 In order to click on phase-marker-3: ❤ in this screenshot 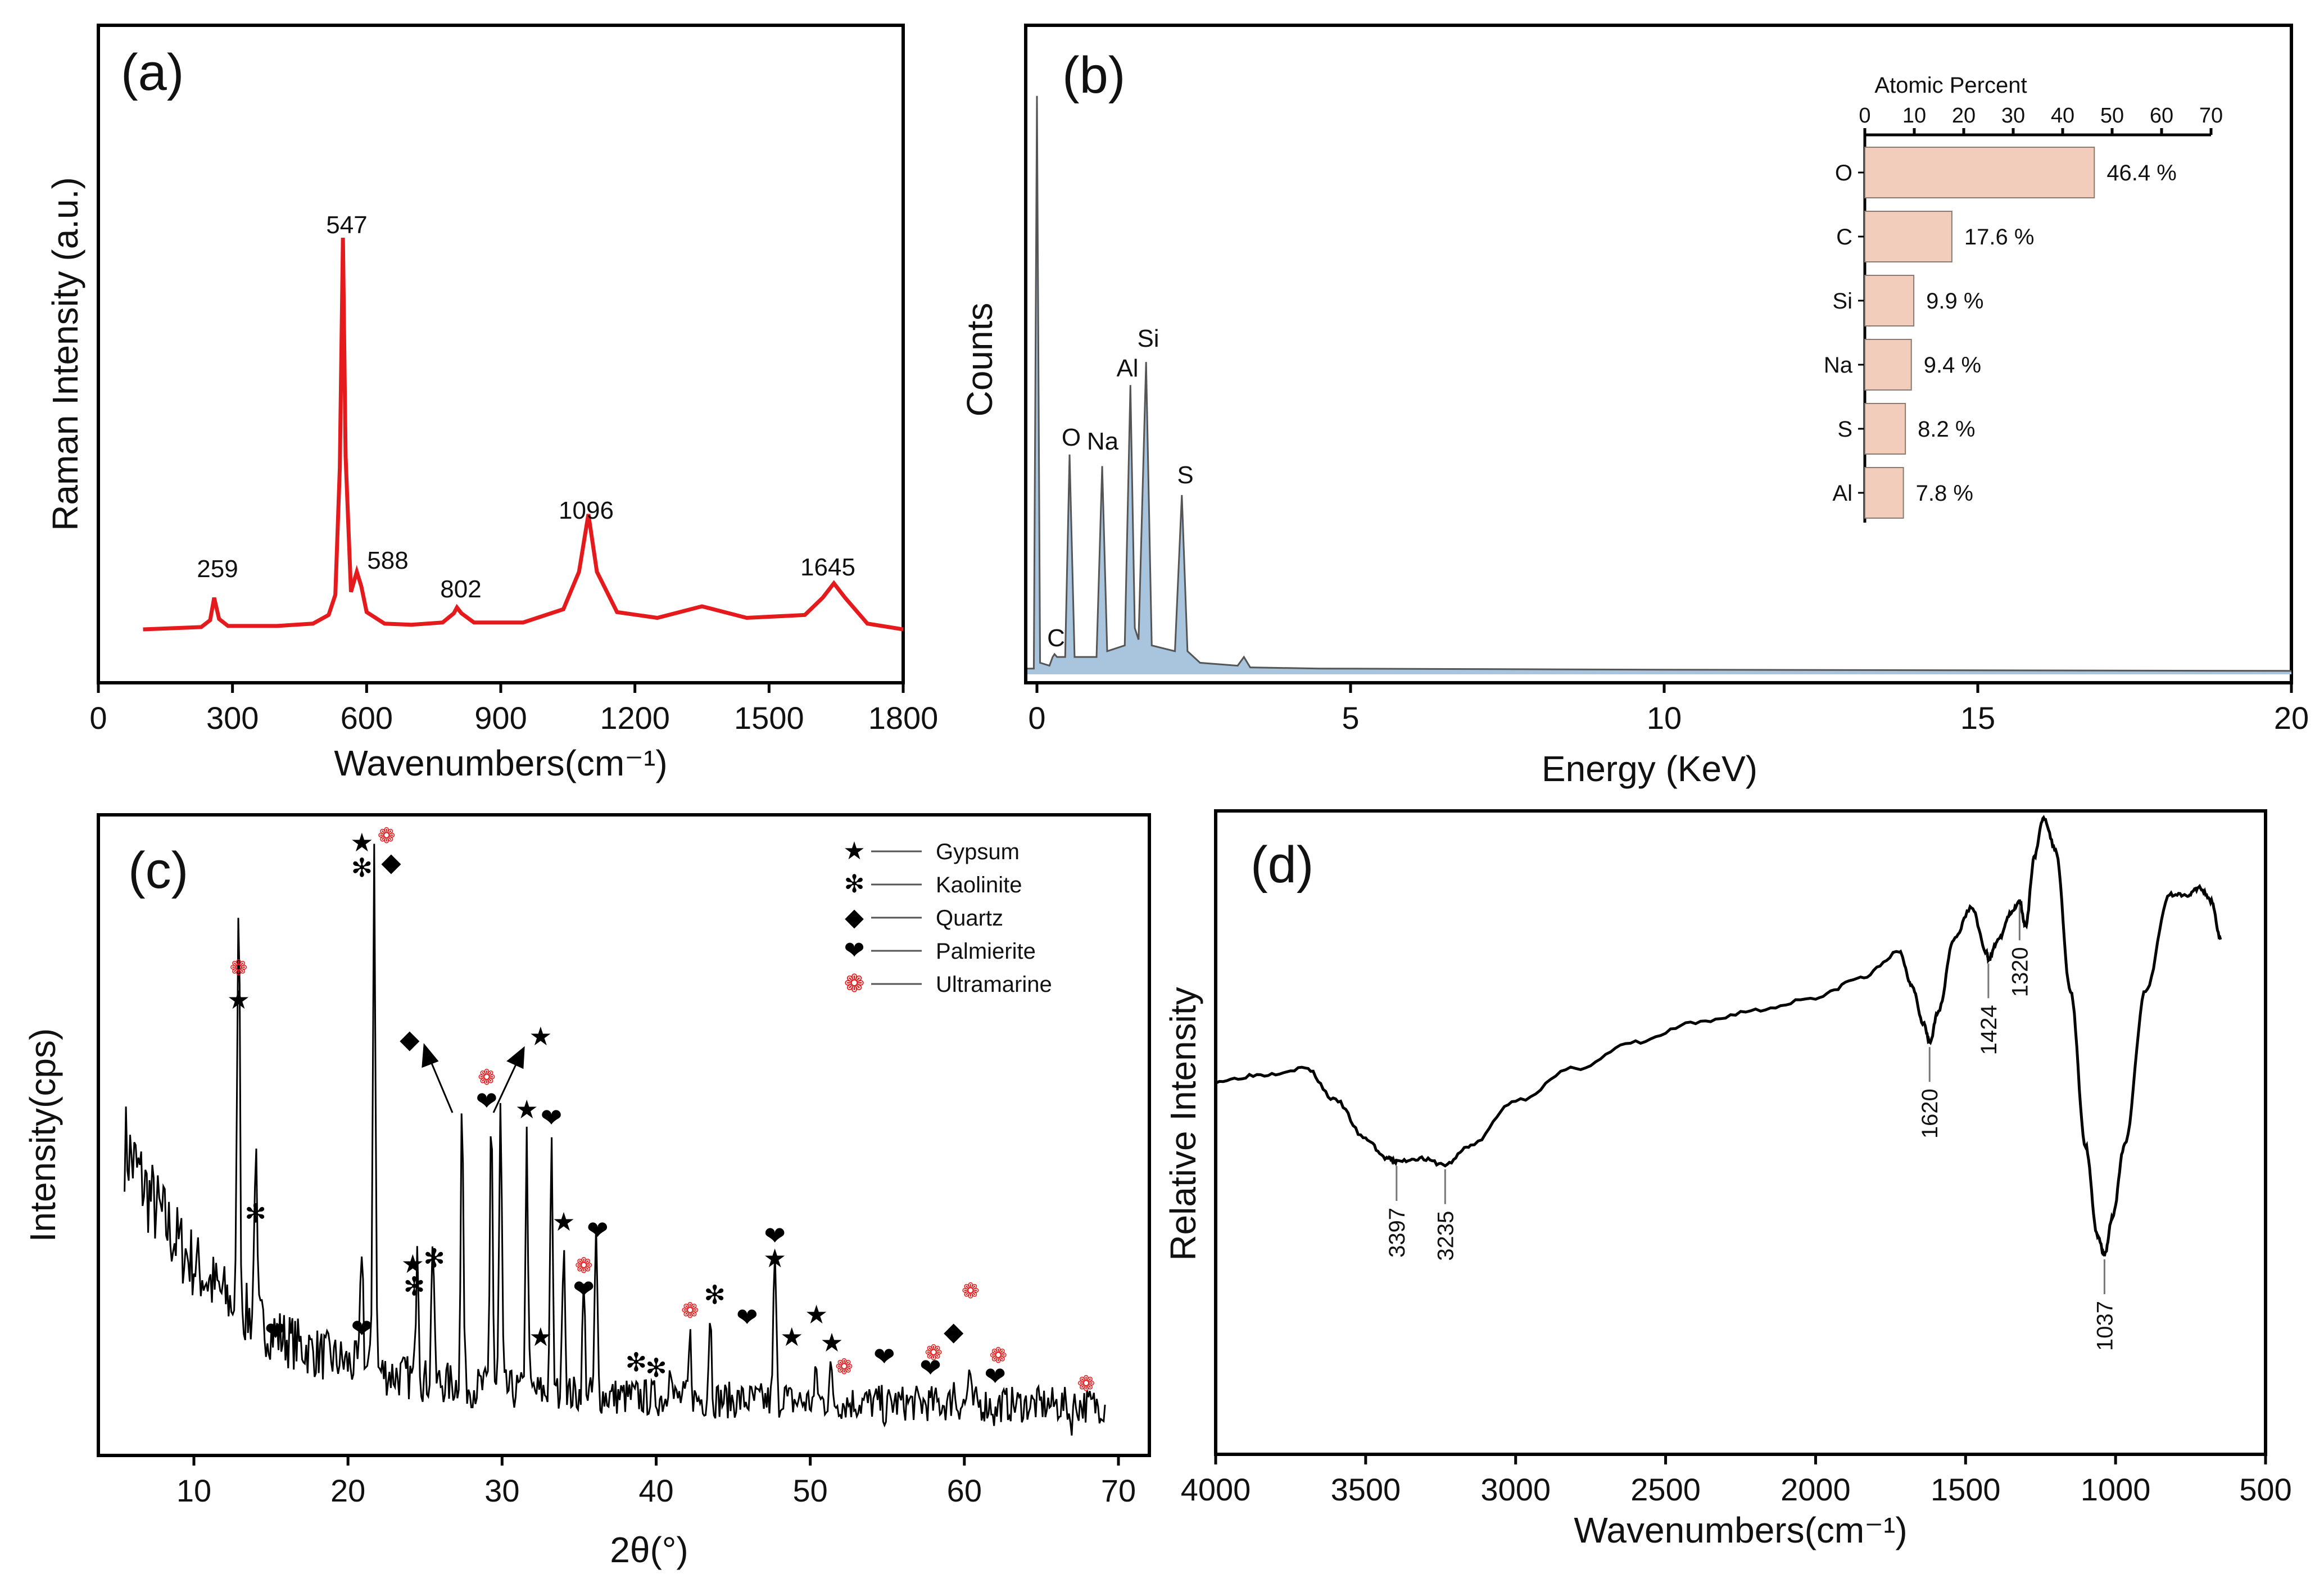, I will do `click(276, 1331)`.